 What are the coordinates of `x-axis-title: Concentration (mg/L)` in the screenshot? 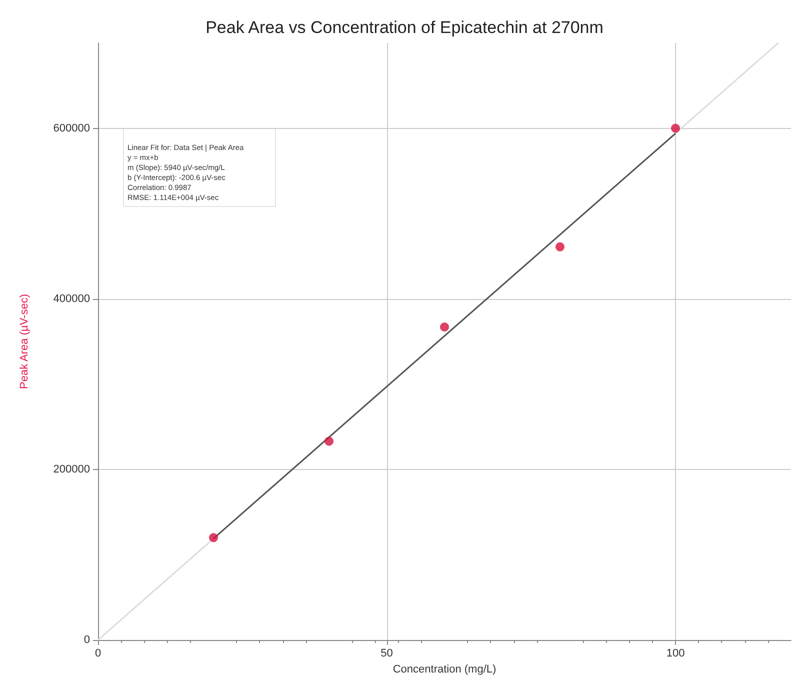 It's located at (444, 669).